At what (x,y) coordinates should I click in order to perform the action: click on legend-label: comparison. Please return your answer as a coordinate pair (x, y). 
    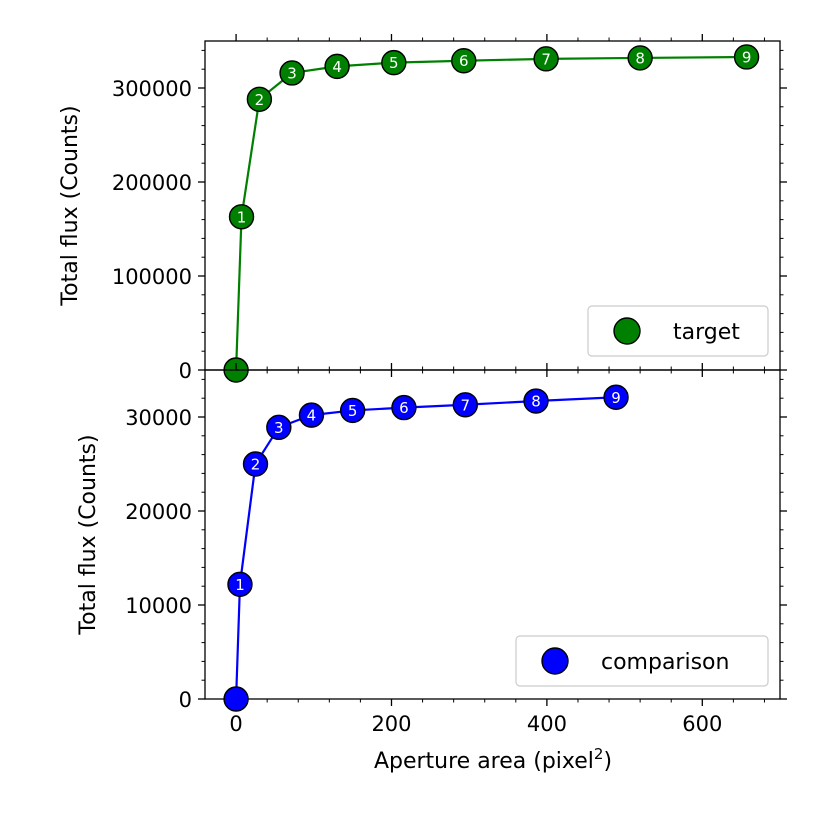
    Looking at the image, I should click on (665, 662).